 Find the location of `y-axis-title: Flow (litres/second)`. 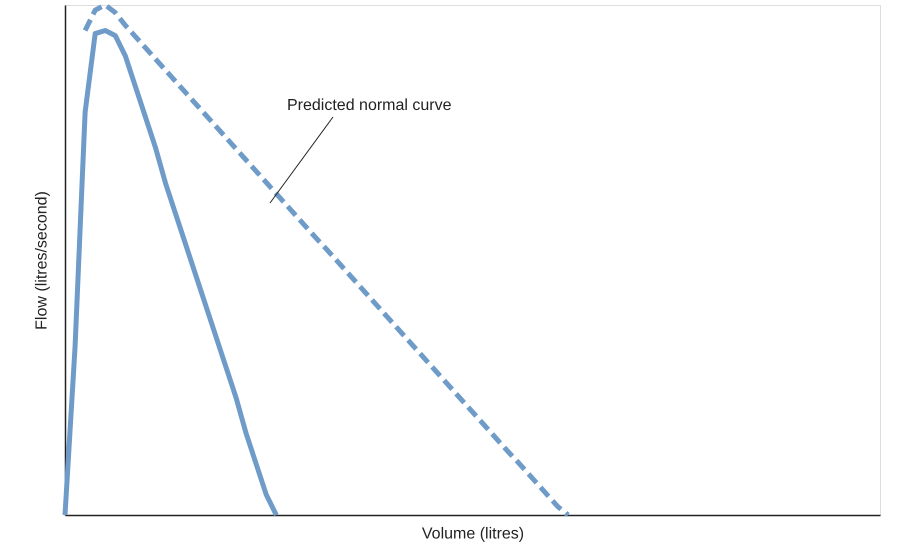

y-axis-title: Flow (litres/second) is located at coordinates (42, 260).